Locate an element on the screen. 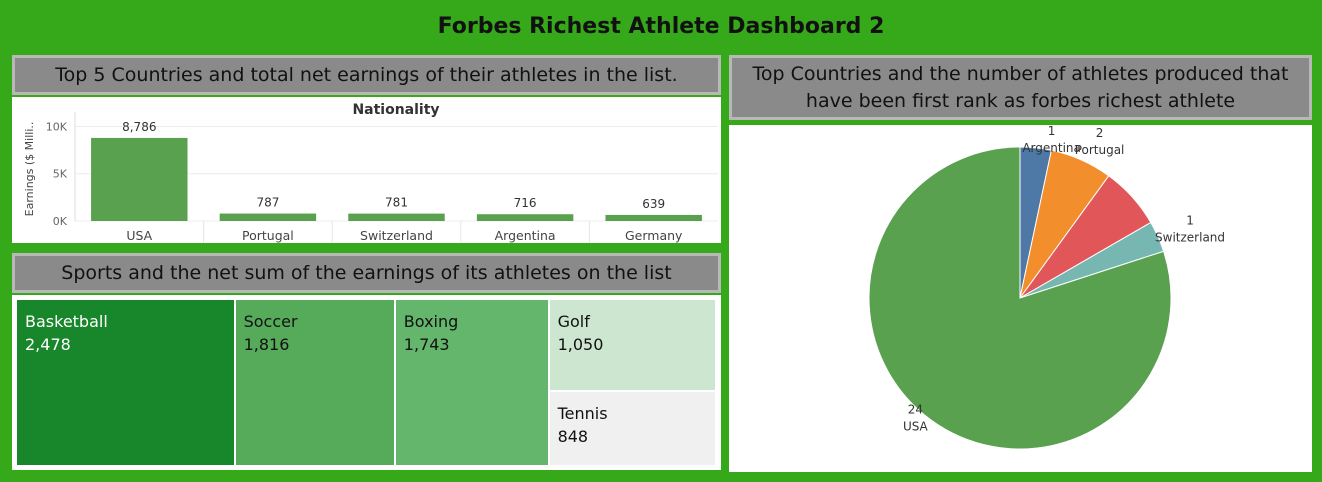 This screenshot has height=482, width=1322. pie-name-label: Argentina is located at coordinates (1051, 148).